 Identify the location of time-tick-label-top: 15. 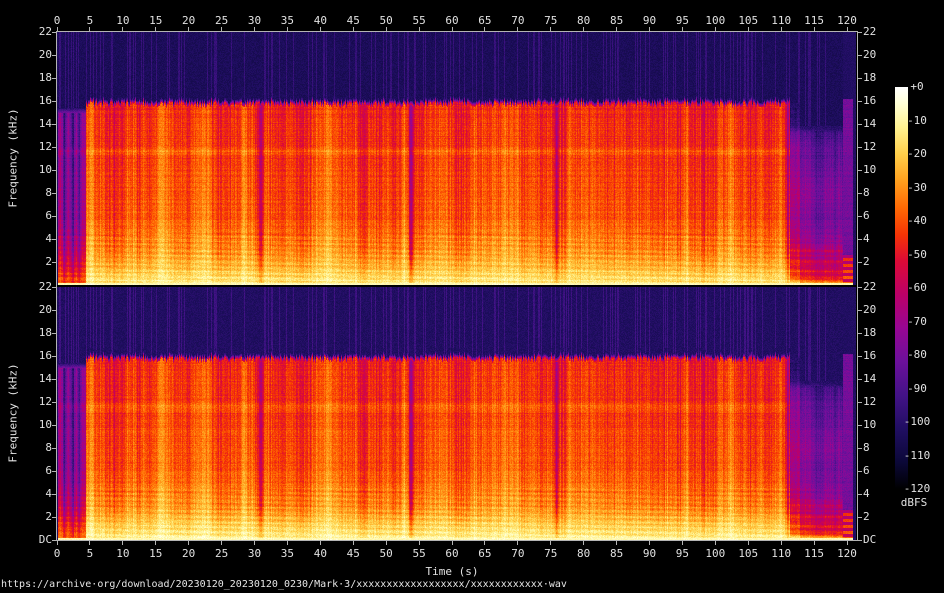
(156, 20).